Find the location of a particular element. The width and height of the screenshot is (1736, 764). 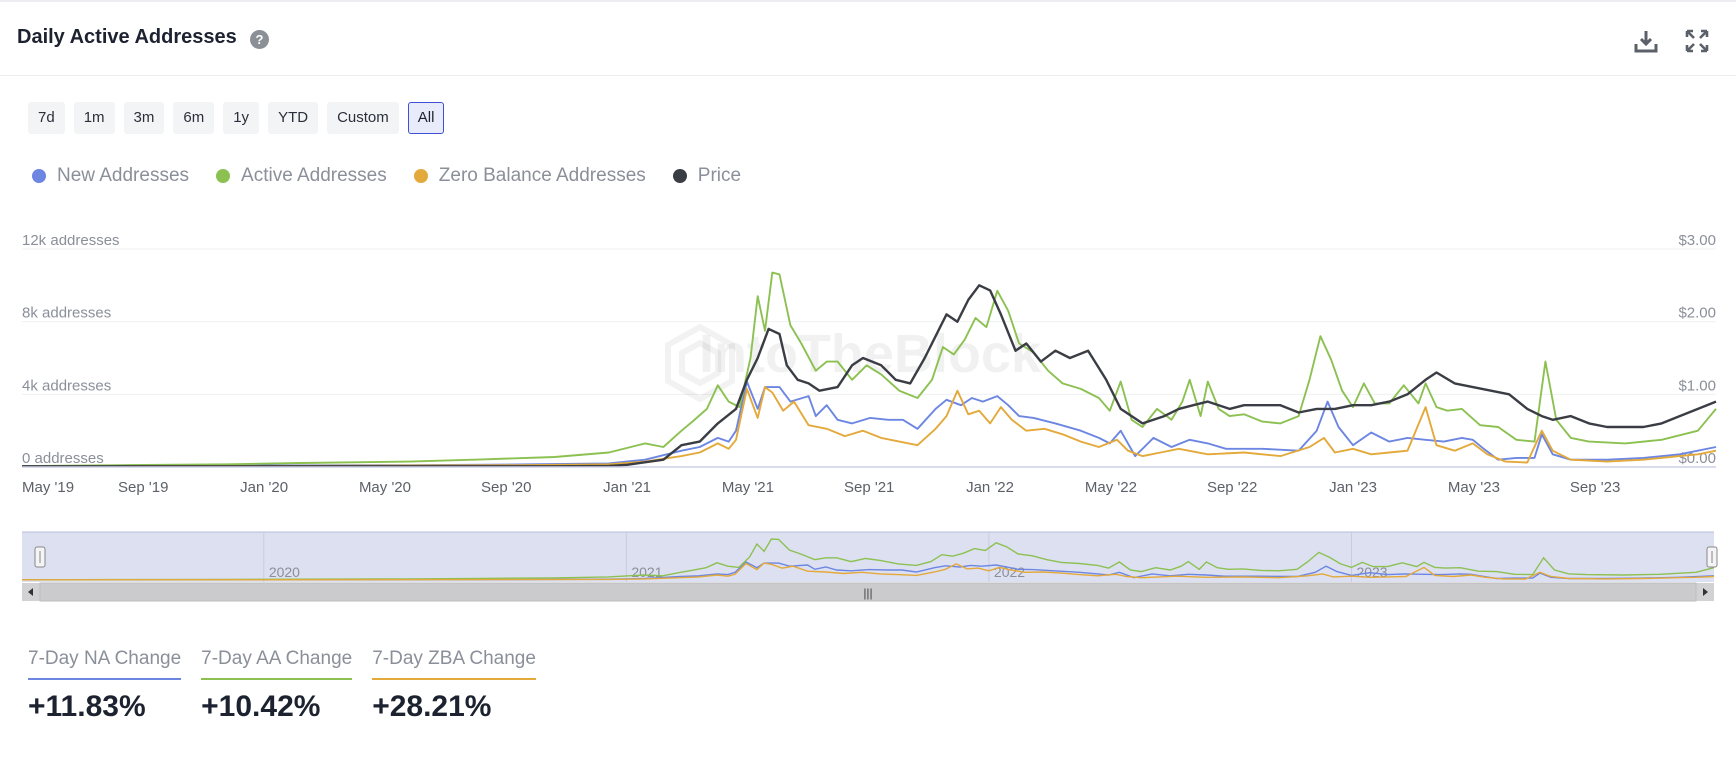

navigator-year-label: 2023 is located at coordinates (1371, 572).